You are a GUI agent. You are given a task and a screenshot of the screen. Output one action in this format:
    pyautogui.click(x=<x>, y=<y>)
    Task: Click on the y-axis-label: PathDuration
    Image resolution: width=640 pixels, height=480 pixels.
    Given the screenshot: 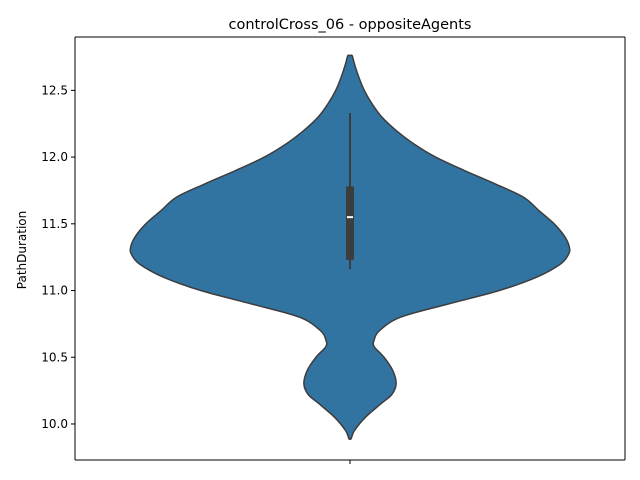 What is the action you would take?
    pyautogui.click(x=22, y=250)
    